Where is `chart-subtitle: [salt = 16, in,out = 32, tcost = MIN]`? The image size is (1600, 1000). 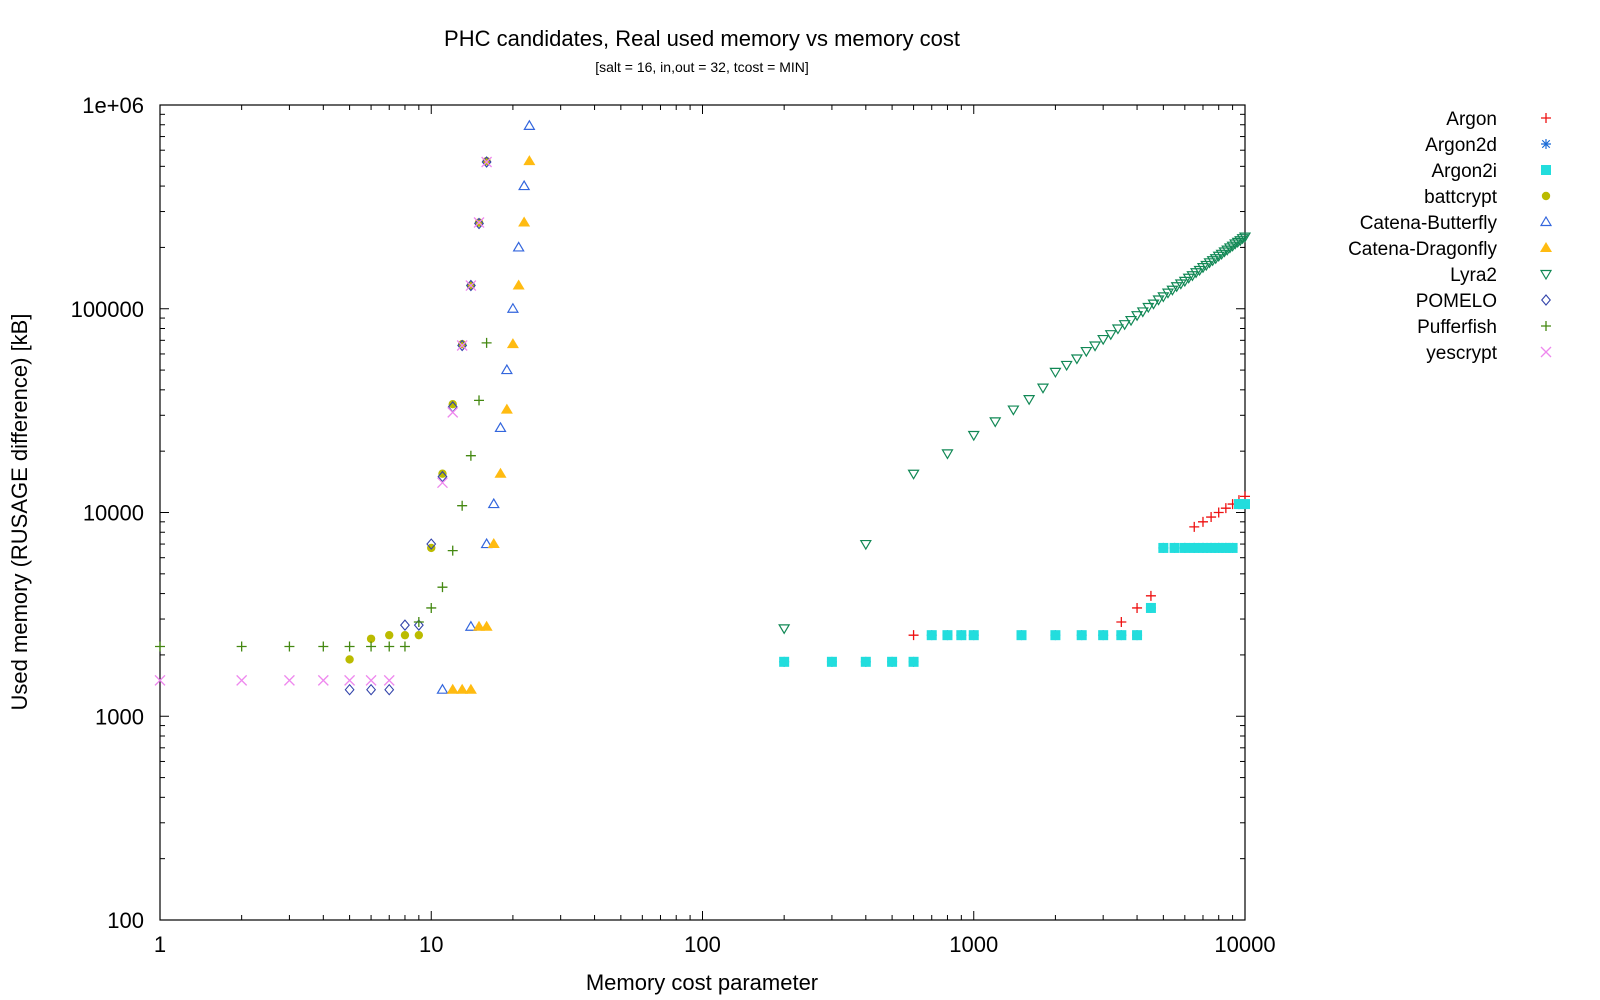 chart-subtitle: [salt = 16, in,out = 32, tcost = MIN] is located at coordinates (702, 67).